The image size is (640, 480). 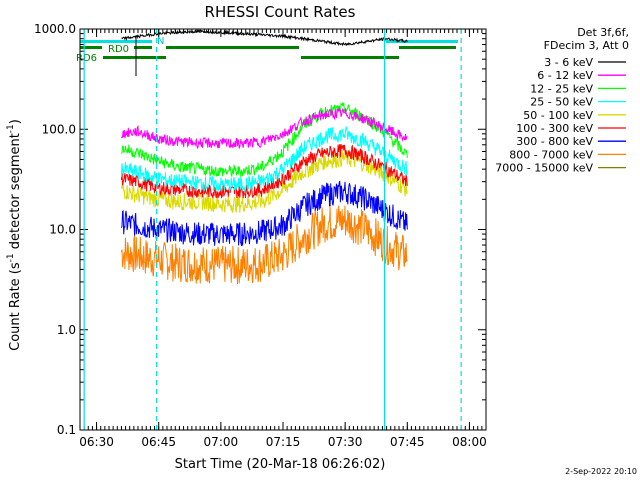 What do you see at coordinates (280, 464) in the screenshot?
I see `x-axis-label: Start Time (20-Mar-18 06:26:02)` at bounding box center [280, 464].